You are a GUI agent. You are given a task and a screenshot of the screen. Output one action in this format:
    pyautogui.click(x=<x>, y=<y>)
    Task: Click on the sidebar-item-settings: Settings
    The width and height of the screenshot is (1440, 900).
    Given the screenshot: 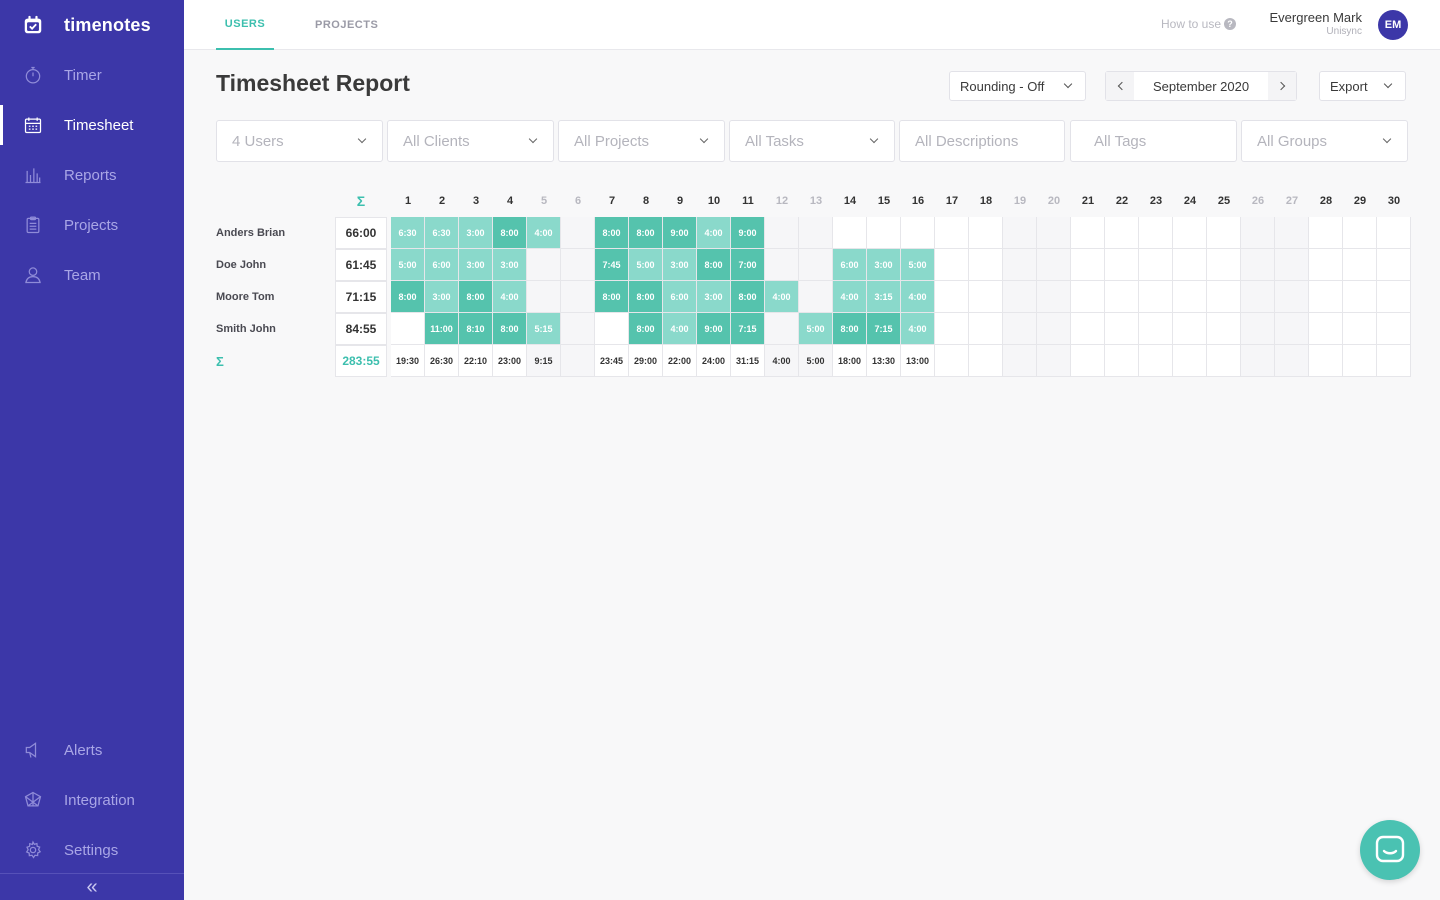 What is the action you would take?
    pyautogui.click(x=92, y=850)
    